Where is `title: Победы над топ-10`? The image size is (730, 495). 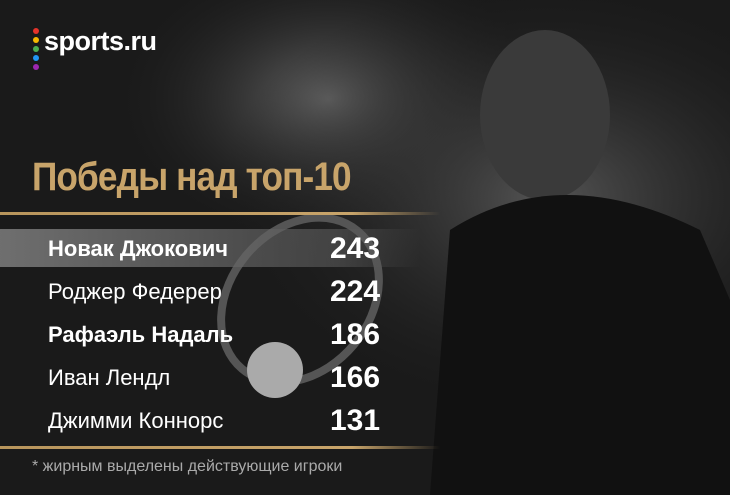 title: Победы над топ-10 is located at coordinates (192, 177).